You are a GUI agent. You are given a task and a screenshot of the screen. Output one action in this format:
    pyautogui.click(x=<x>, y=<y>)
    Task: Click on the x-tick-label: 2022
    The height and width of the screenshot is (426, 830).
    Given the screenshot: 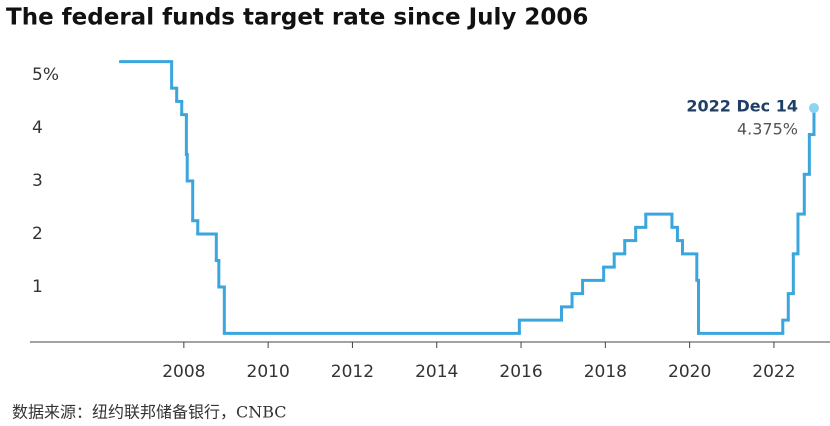 What is the action you would take?
    pyautogui.click(x=773, y=372)
    